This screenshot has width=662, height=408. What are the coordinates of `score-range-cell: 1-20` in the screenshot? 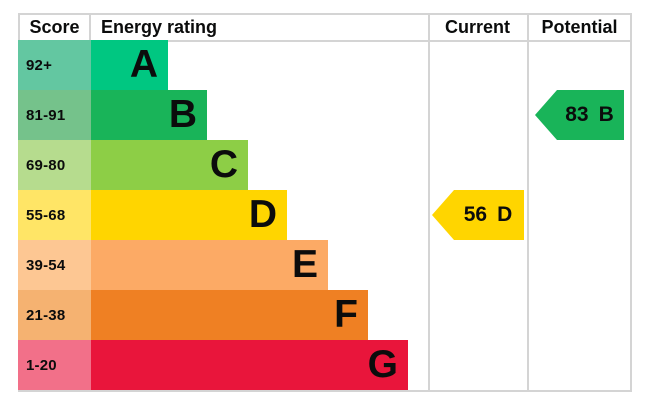 It's located at (54, 365).